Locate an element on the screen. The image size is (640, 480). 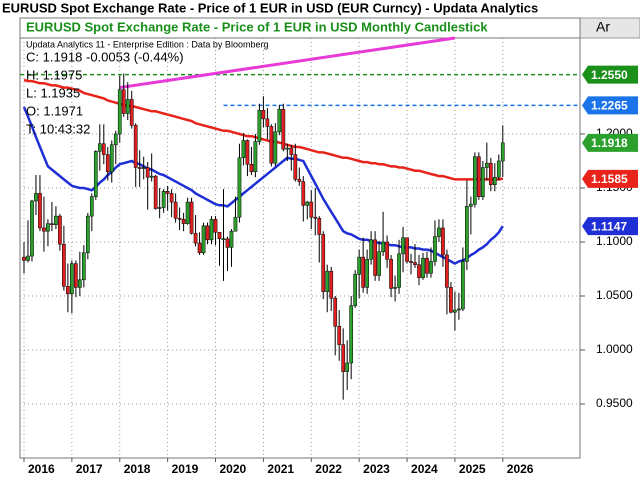
price-tag-label: 1.1918 is located at coordinates (609, 143).